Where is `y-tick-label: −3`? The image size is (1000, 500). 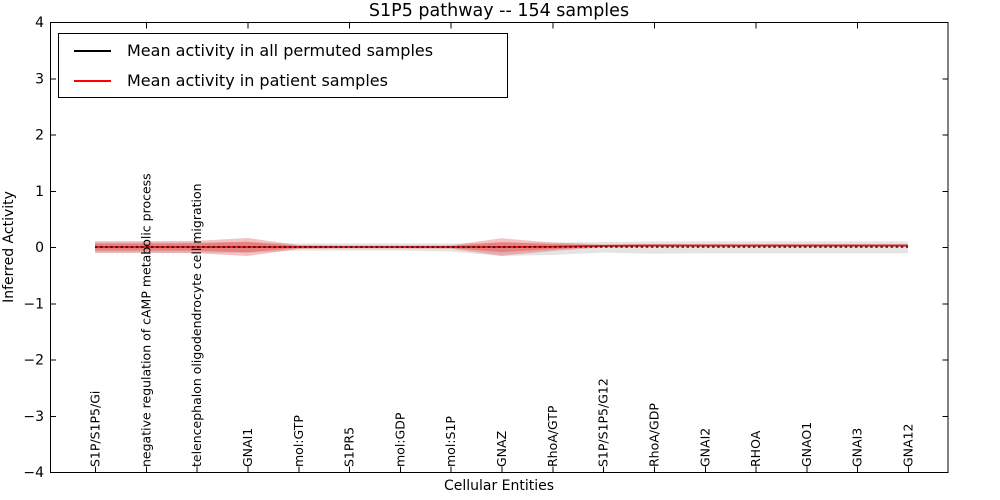
y-tick-label: −3 is located at coordinates (33, 417).